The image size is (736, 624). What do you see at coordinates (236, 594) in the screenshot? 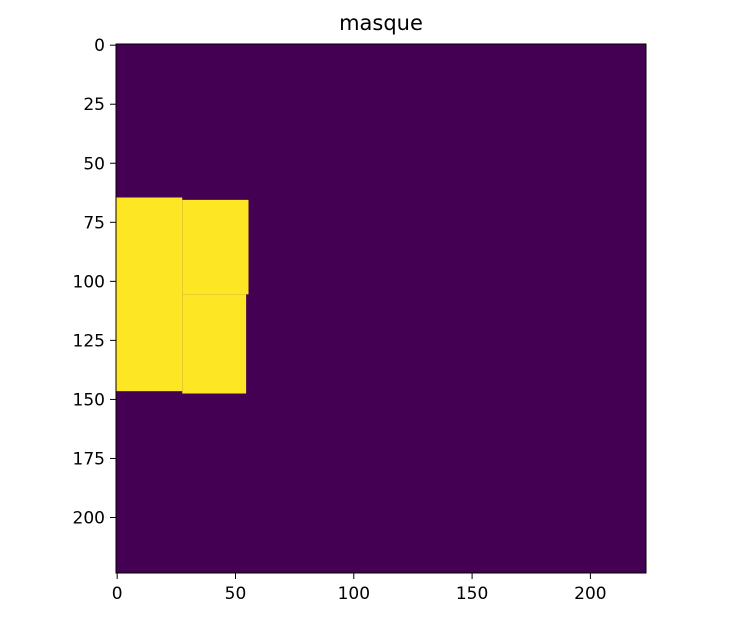
I see `x-tick-label: 50` at bounding box center [236, 594].